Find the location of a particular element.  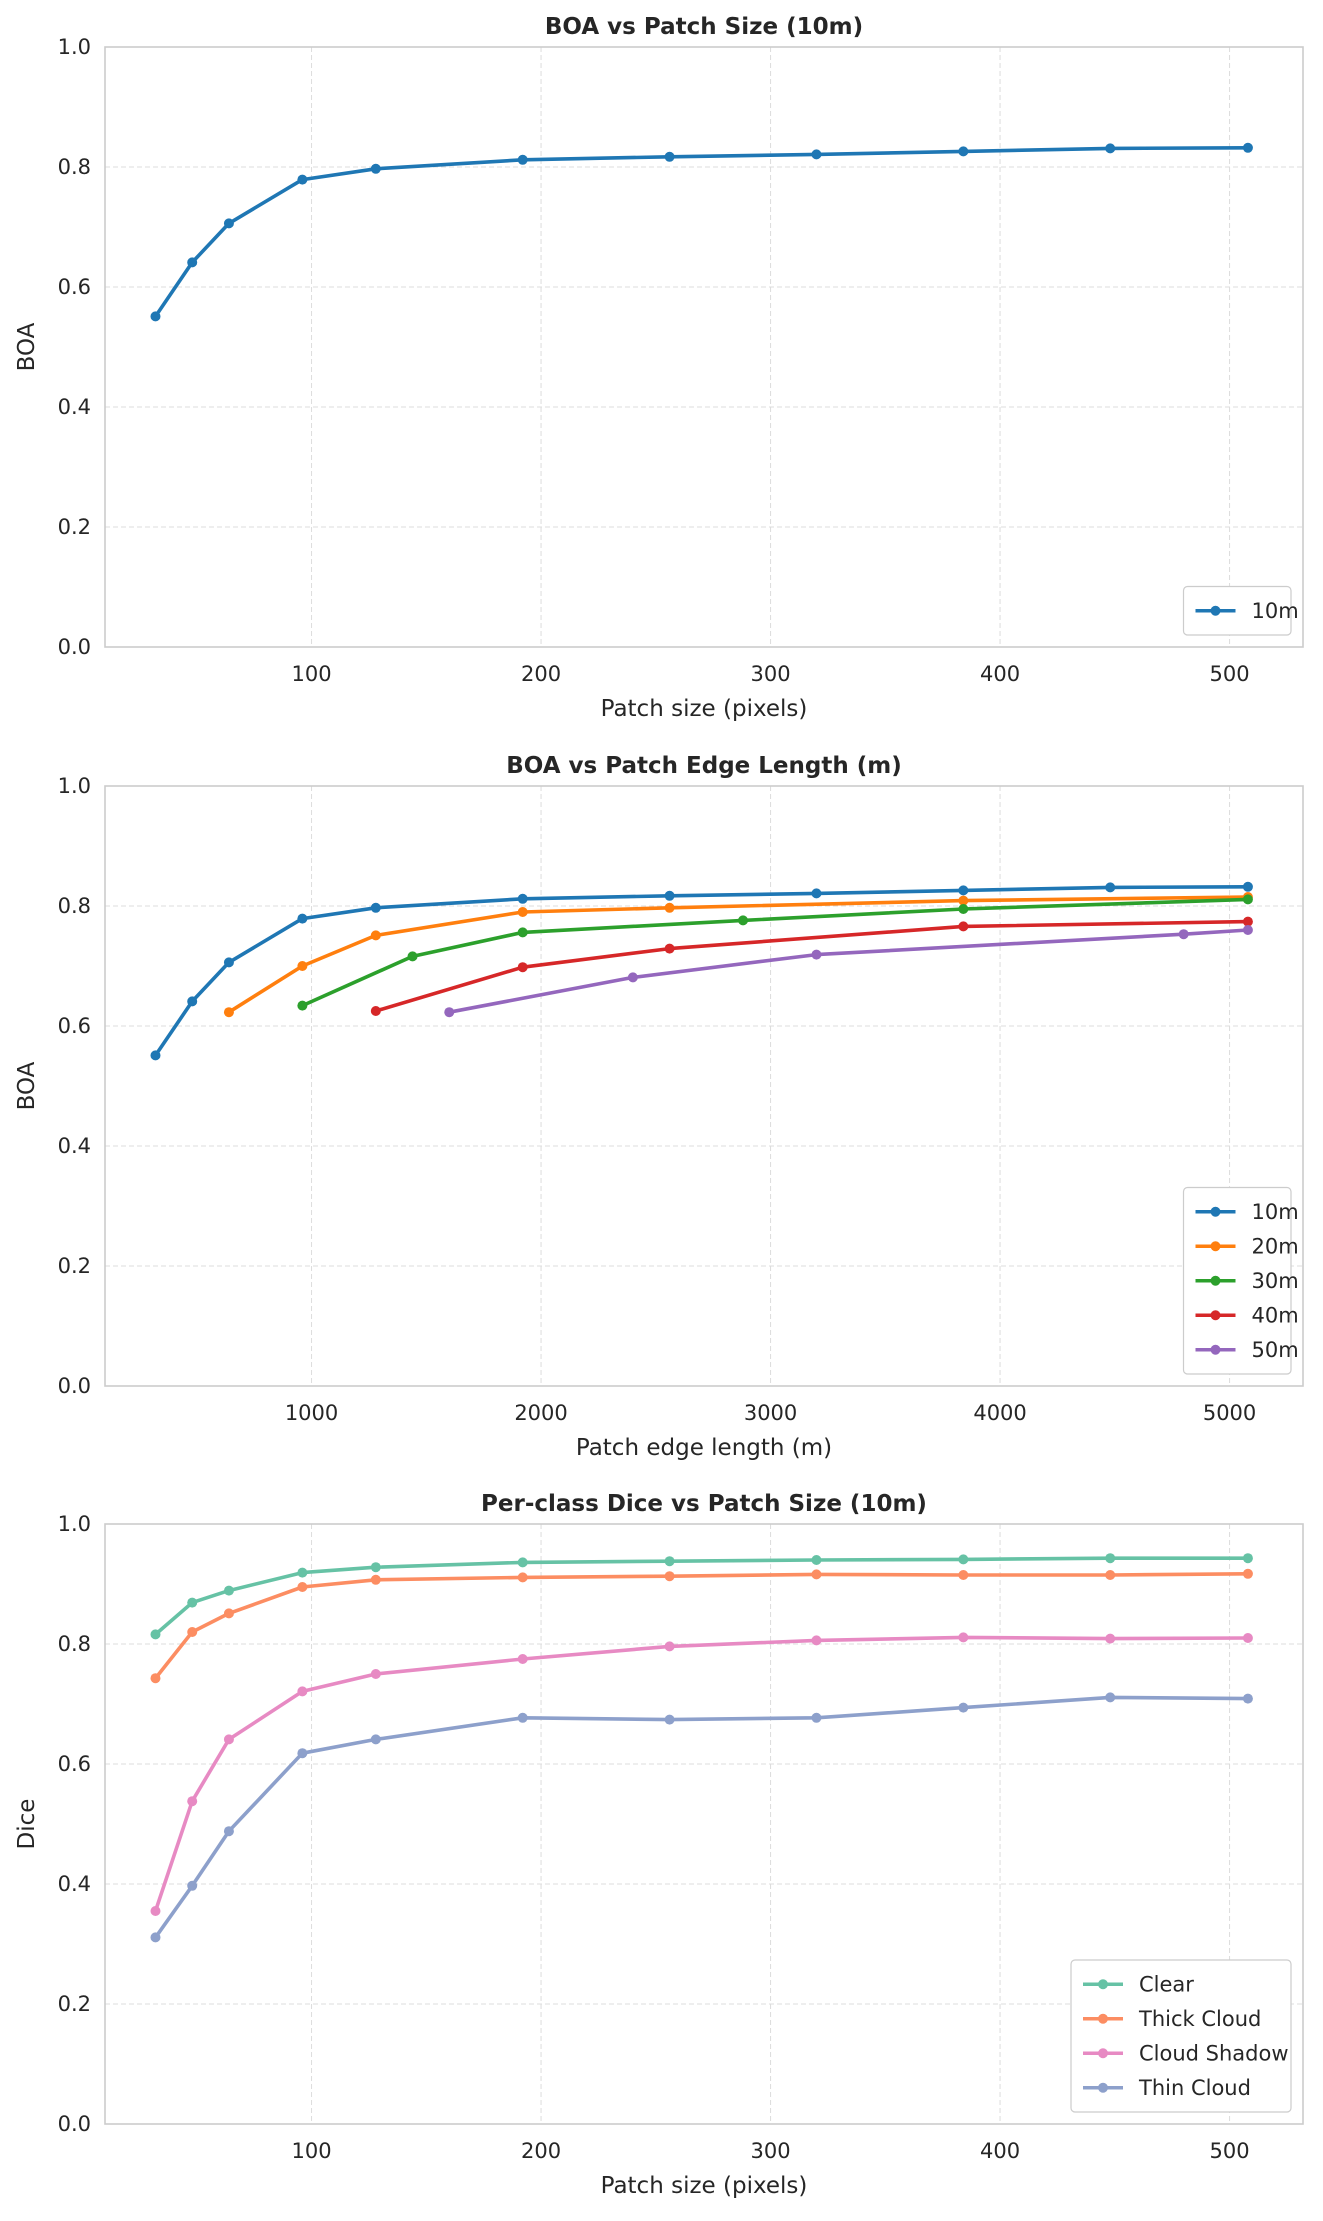

legend-label: Thin Cloud is located at coordinates (1194, 2088).